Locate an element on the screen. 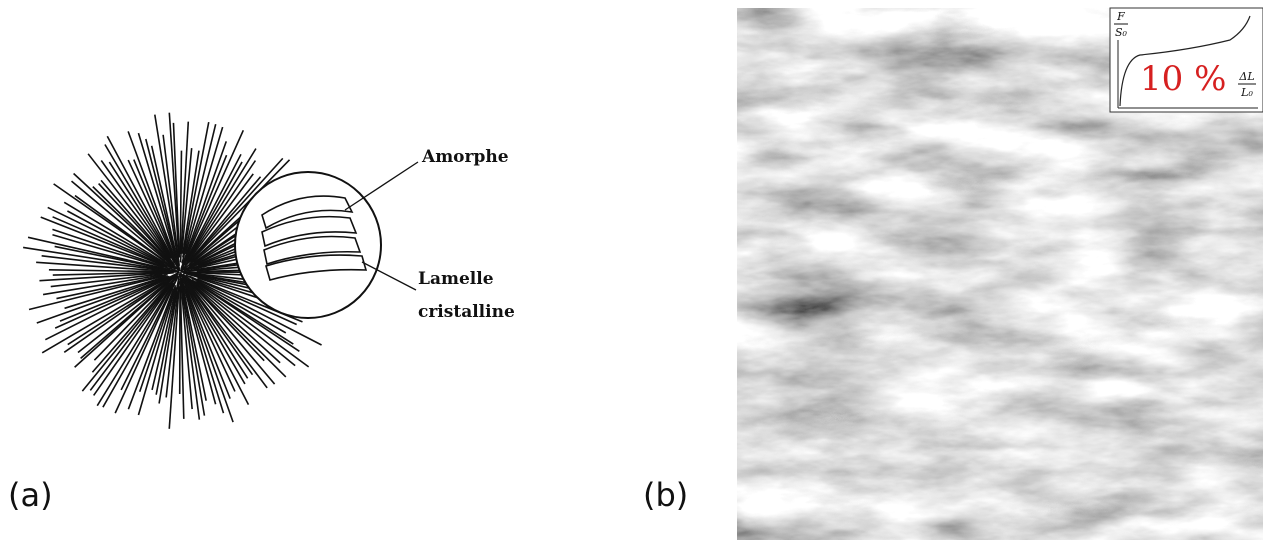  annotation: cristalline is located at coordinates (466, 312).